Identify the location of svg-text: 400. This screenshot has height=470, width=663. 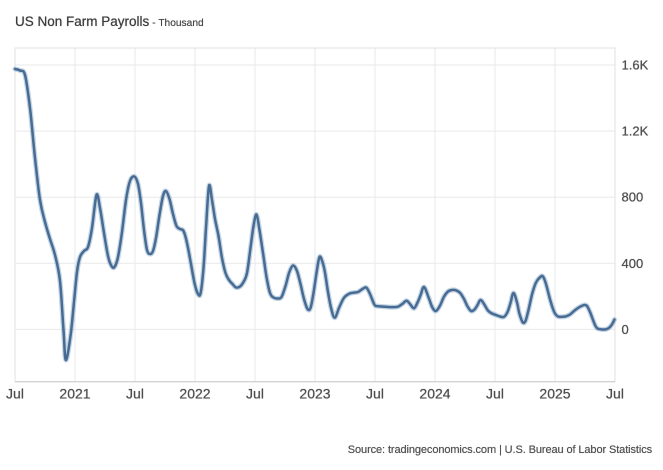
(633, 263).